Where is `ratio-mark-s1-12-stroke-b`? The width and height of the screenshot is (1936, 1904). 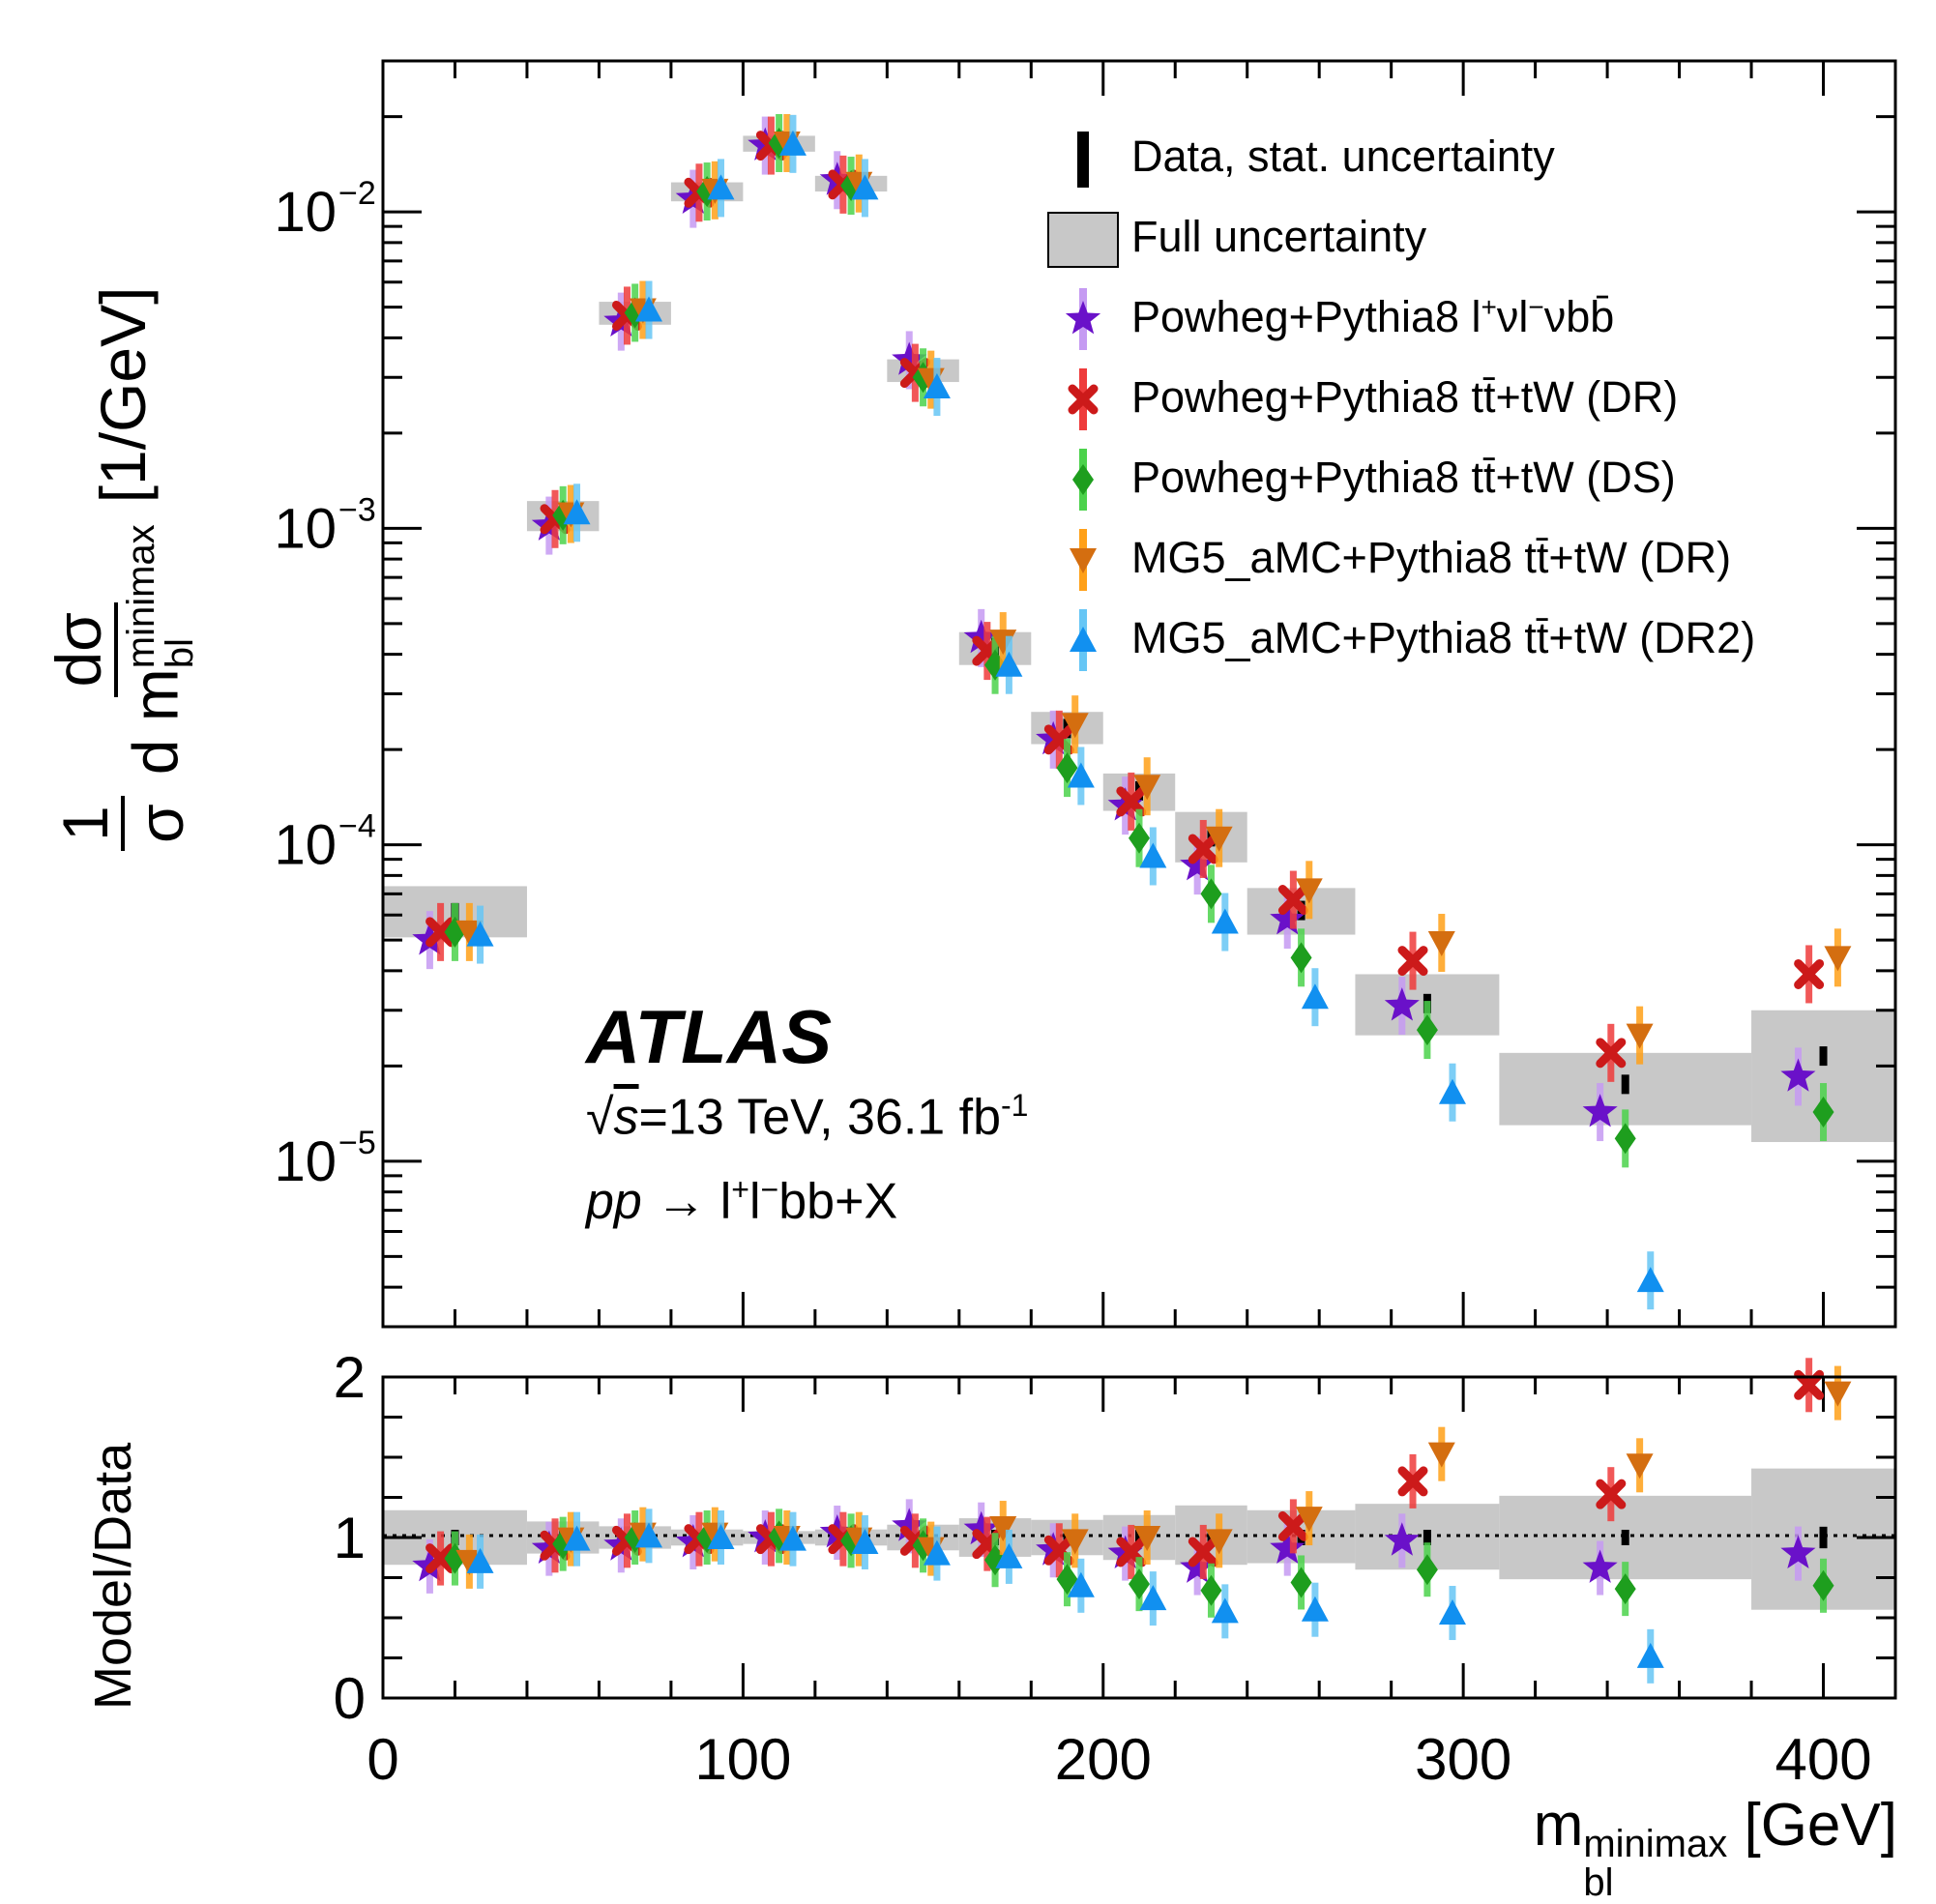
ratio-mark-s1-12-stroke-b is located at coordinates (1413, 1482).